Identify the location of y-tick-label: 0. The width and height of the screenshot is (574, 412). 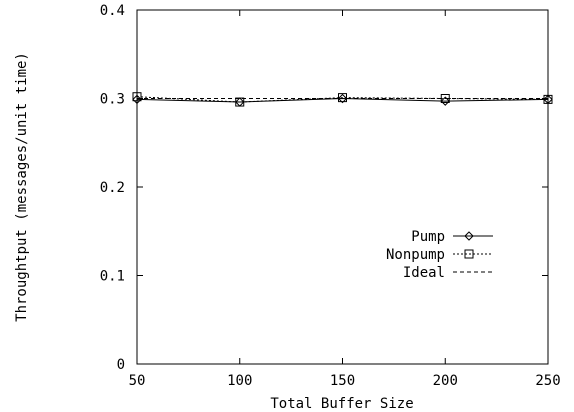
(121, 365).